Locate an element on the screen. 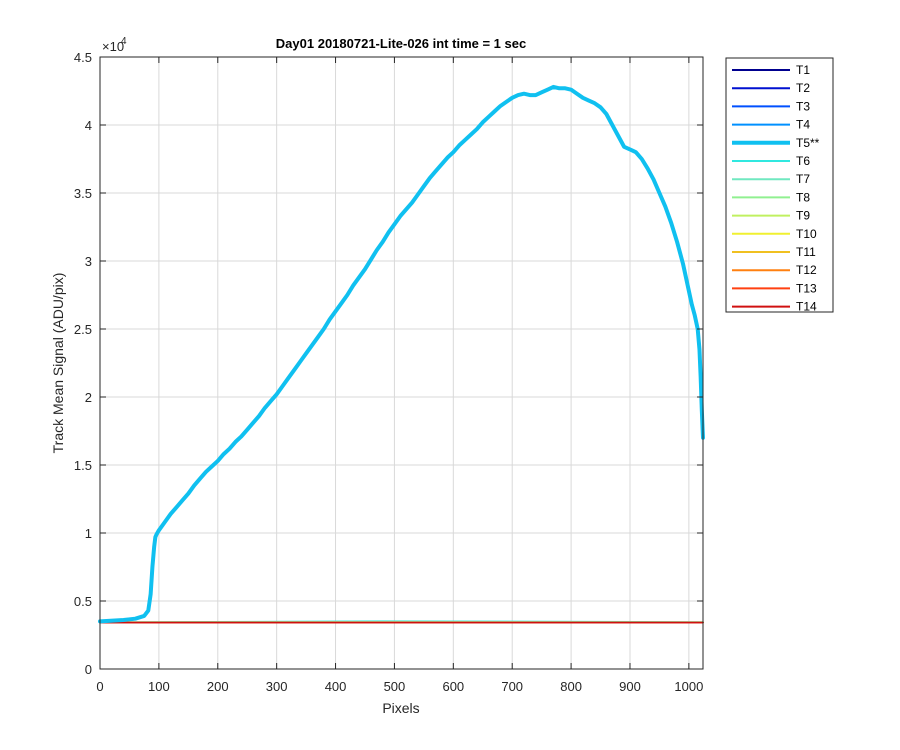 This screenshot has width=900, height=750. legend-label-t3: T3 is located at coordinates (803, 106).